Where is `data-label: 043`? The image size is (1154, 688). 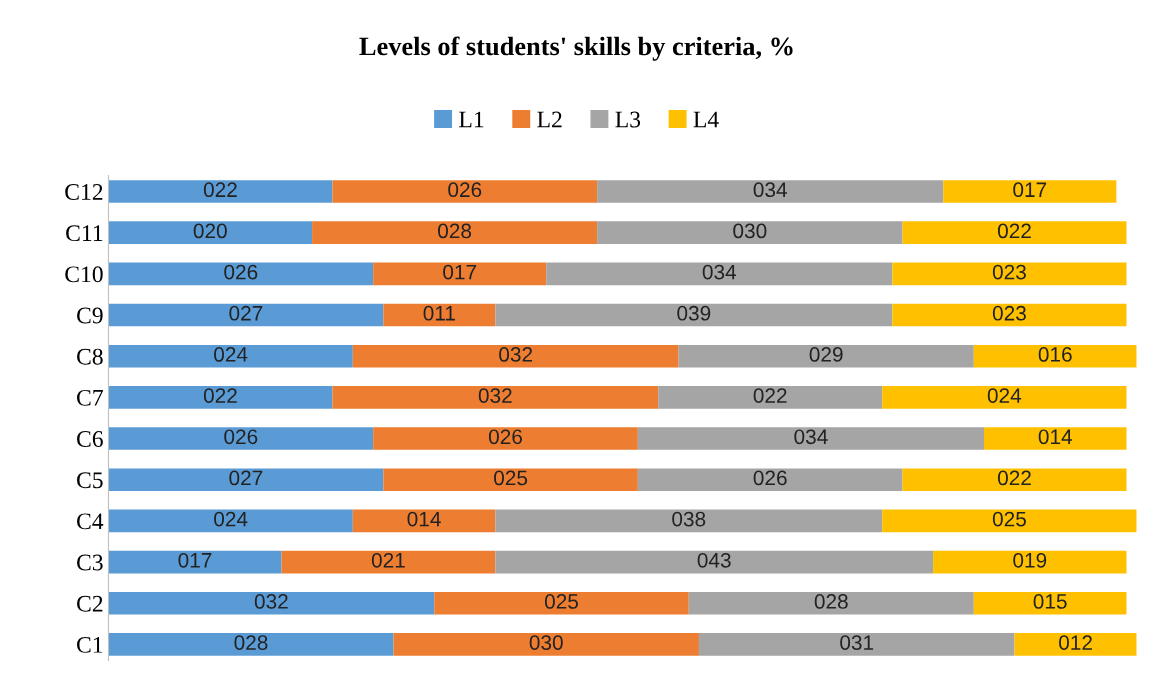
data-label: 043 is located at coordinates (714, 560).